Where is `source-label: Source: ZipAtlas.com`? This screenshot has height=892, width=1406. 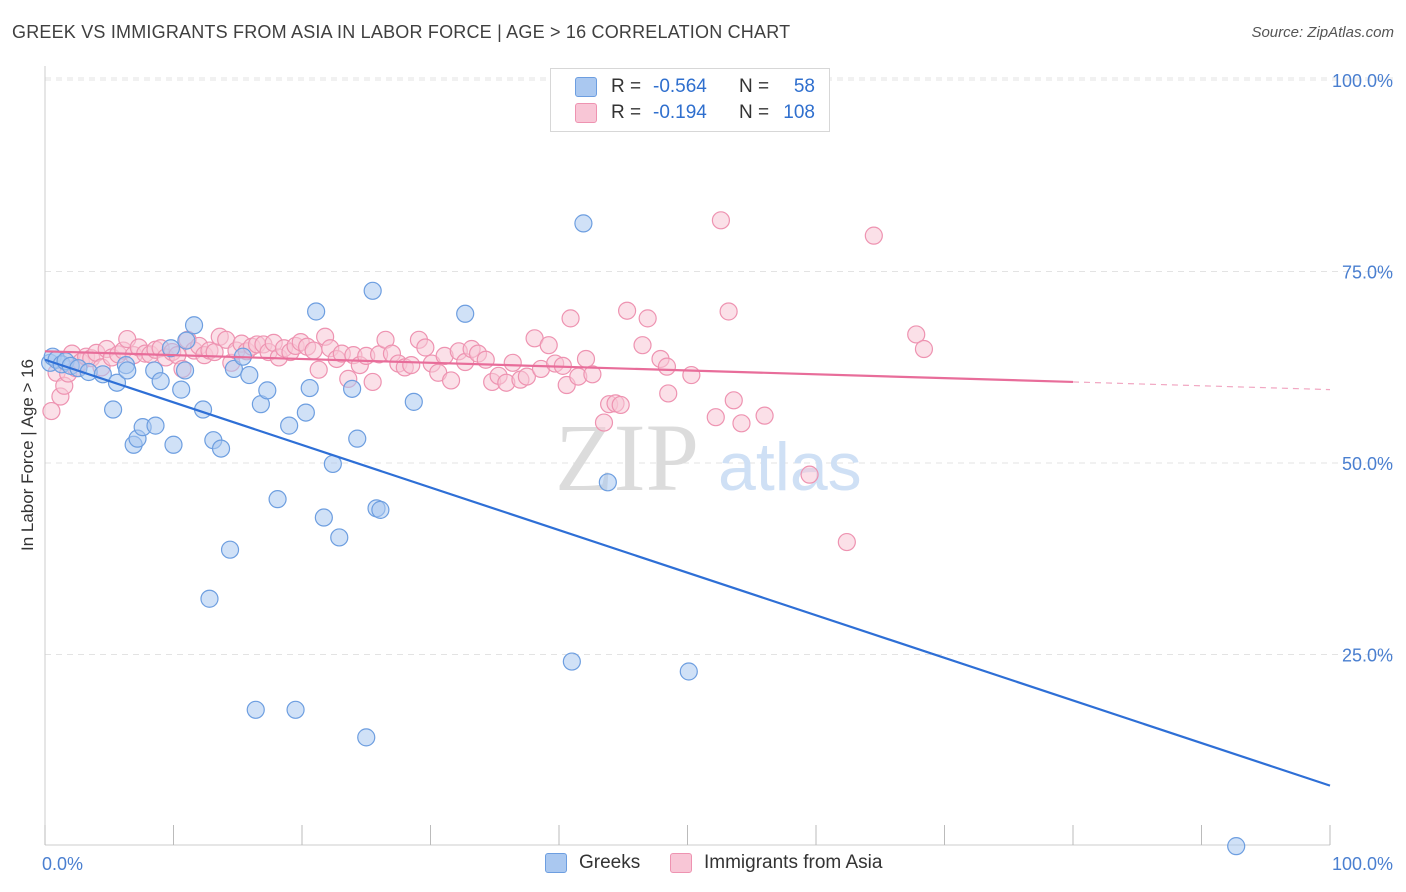
source-label: Source: ZipAtlas.com is located at coordinates (1322, 32).